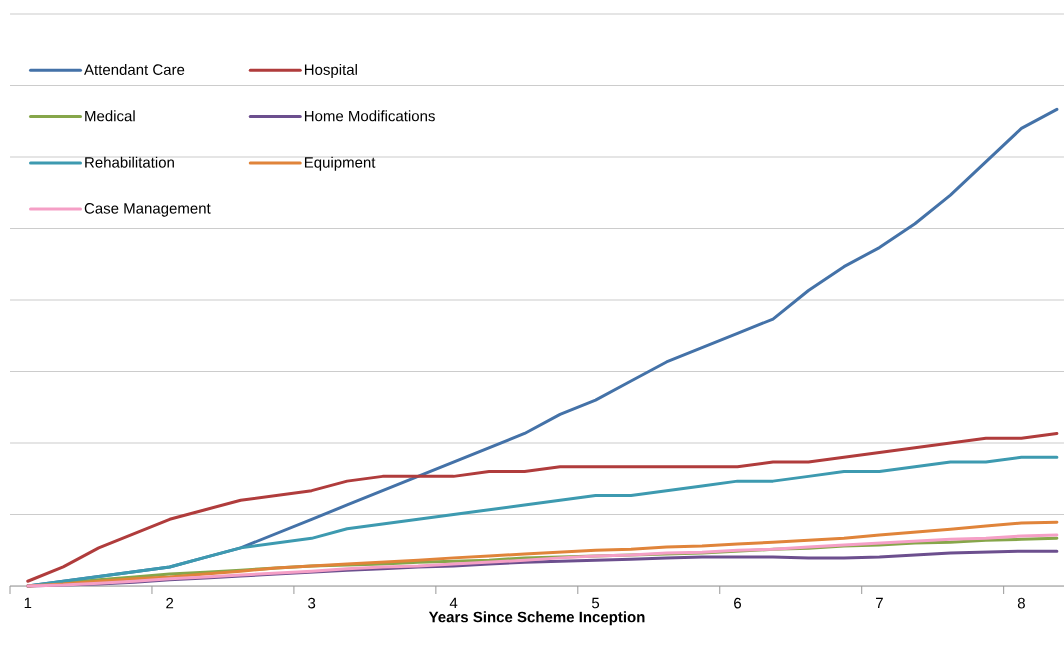 This screenshot has height=657, width=1064. What do you see at coordinates (134, 69) in the screenshot?
I see `legend-label: Attendant Care` at bounding box center [134, 69].